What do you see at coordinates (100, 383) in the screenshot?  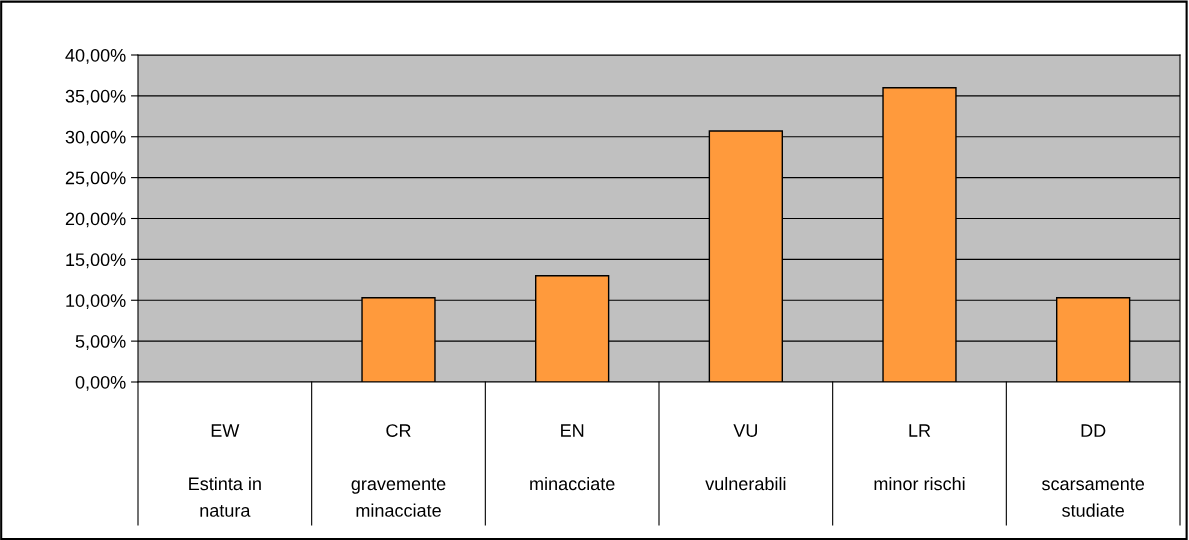 I see `y-tick-label: 0,00%` at bounding box center [100, 383].